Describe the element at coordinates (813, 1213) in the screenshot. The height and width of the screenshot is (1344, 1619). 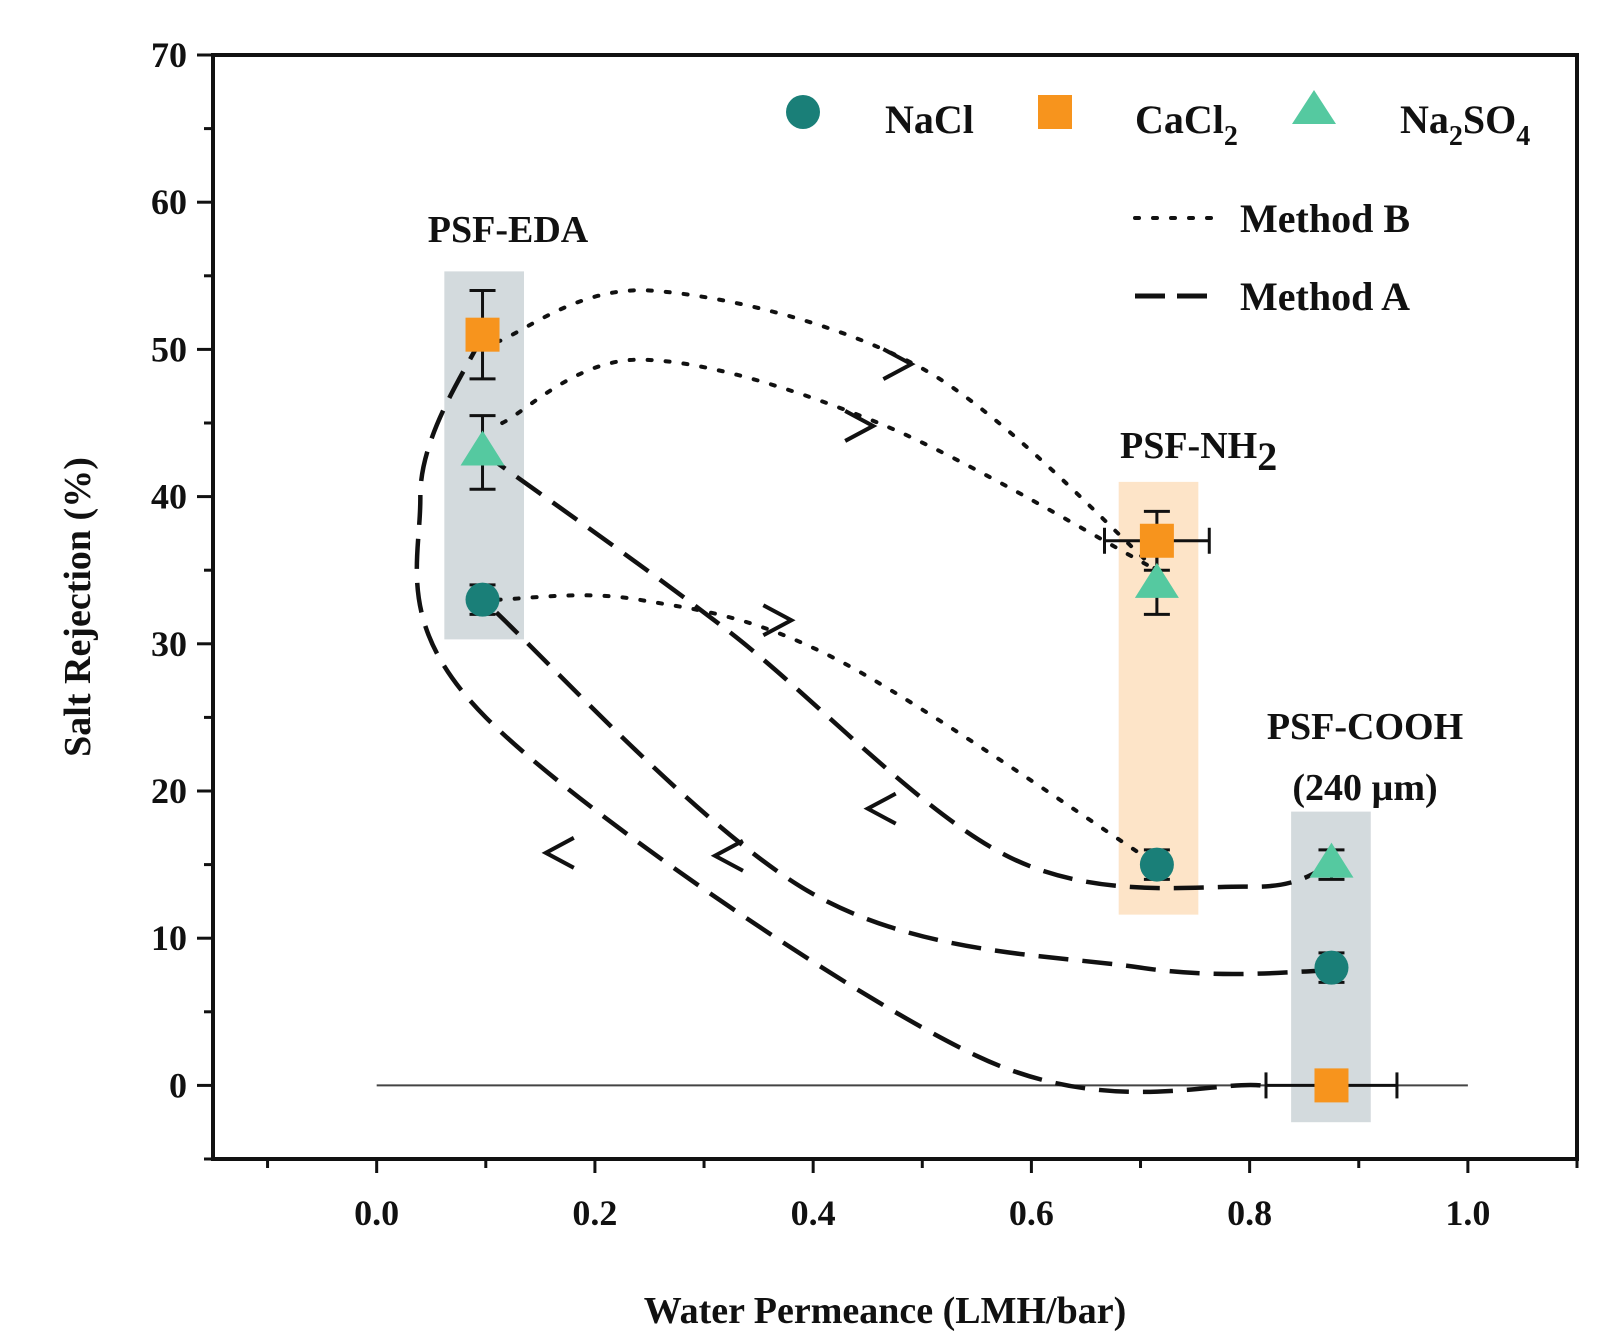
I see `x-tick-label-2: 0.4` at that location.